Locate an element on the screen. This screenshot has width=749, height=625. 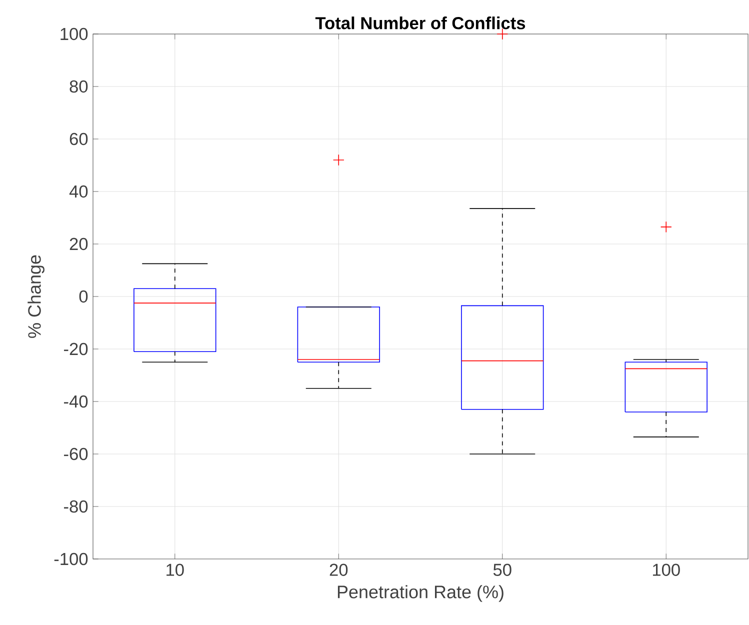
x-tick-label: 100 is located at coordinates (666, 570).